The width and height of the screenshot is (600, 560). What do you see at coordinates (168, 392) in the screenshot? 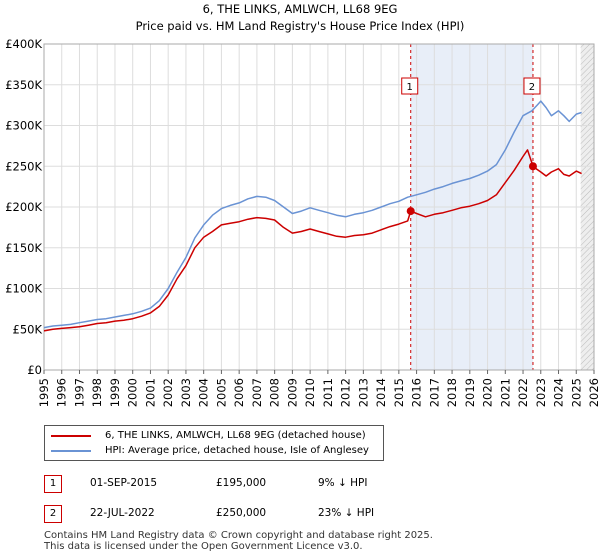
I see `x-tick-label: 2002` at bounding box center [168, 392].